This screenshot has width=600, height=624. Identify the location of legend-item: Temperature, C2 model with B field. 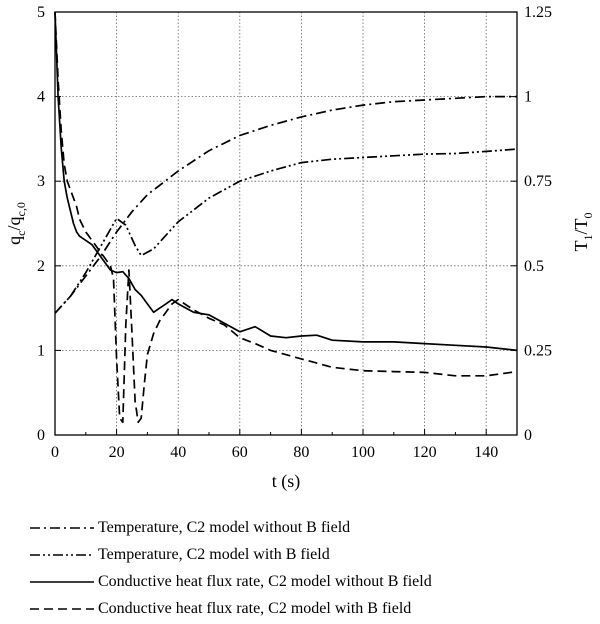
(308, 554).